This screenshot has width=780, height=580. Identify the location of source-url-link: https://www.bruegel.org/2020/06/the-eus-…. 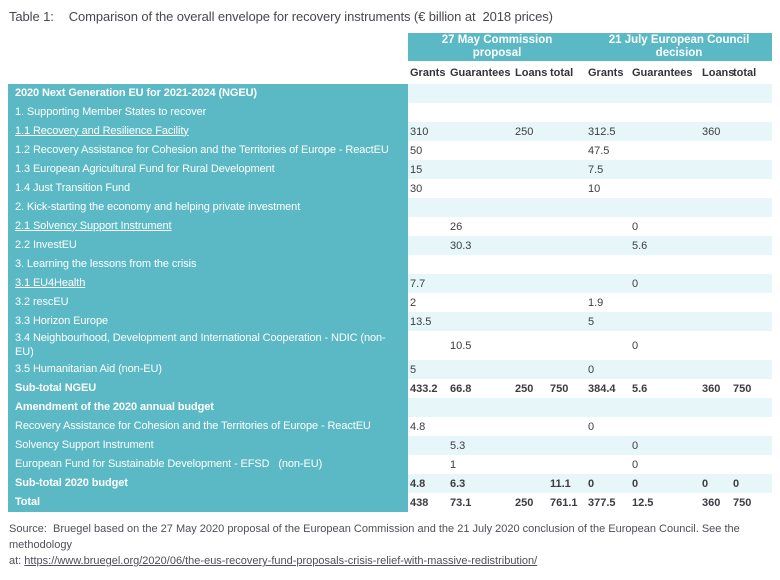
(281, 561).